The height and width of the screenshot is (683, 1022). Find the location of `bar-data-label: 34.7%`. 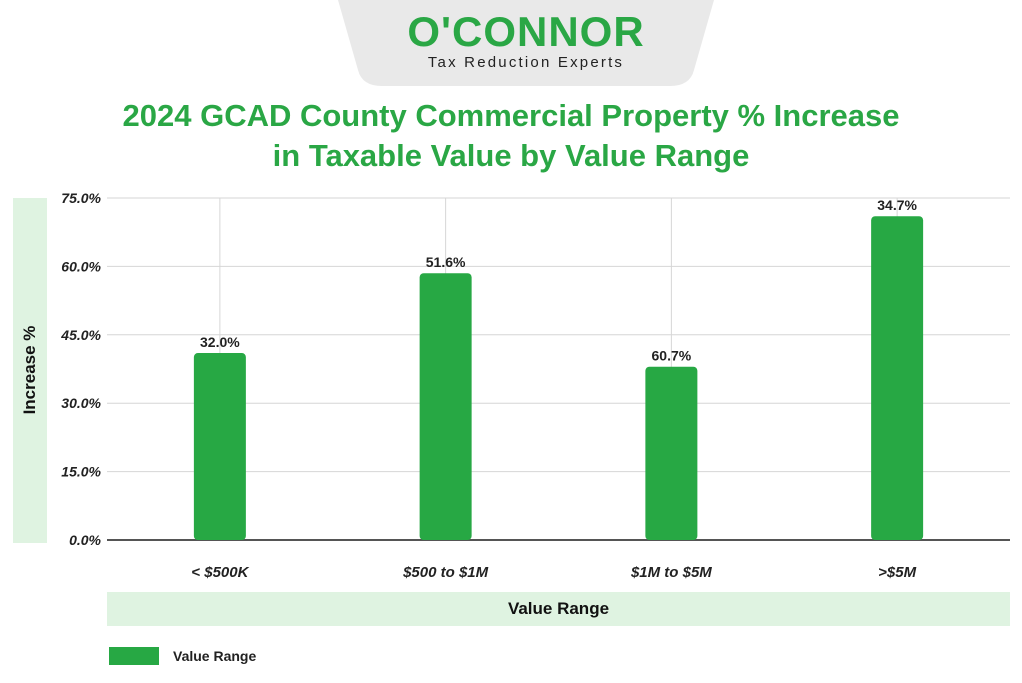

bar-data-label: 34.7% is located at coordinates (897, 205).